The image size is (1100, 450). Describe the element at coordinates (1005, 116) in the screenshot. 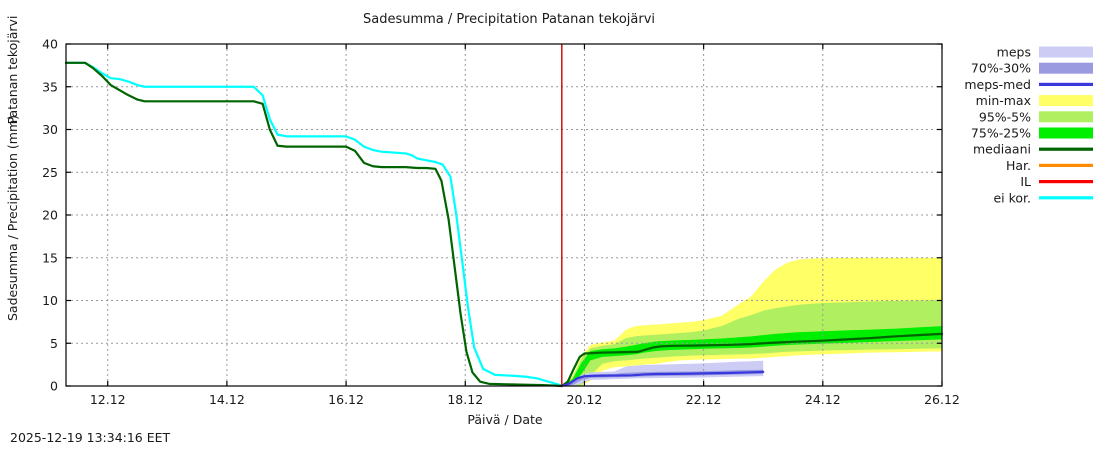

I see `legend-label-95%-5%: 95%-5%` at that location.